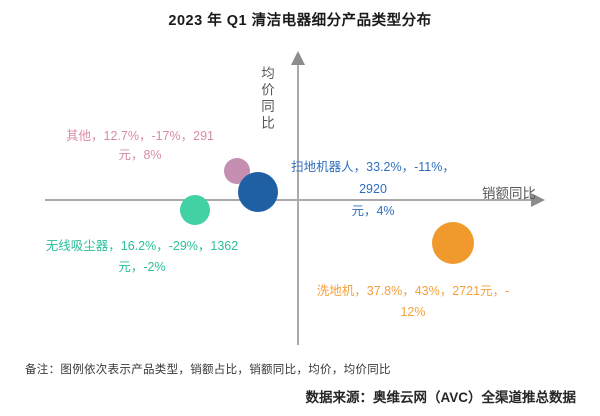 This screenshot has width=600, height=416. What do you see at coordinates (140, 155) in the screenshot?
I see `label-other-line2: 元，8%` at bounding box center [140, 155].